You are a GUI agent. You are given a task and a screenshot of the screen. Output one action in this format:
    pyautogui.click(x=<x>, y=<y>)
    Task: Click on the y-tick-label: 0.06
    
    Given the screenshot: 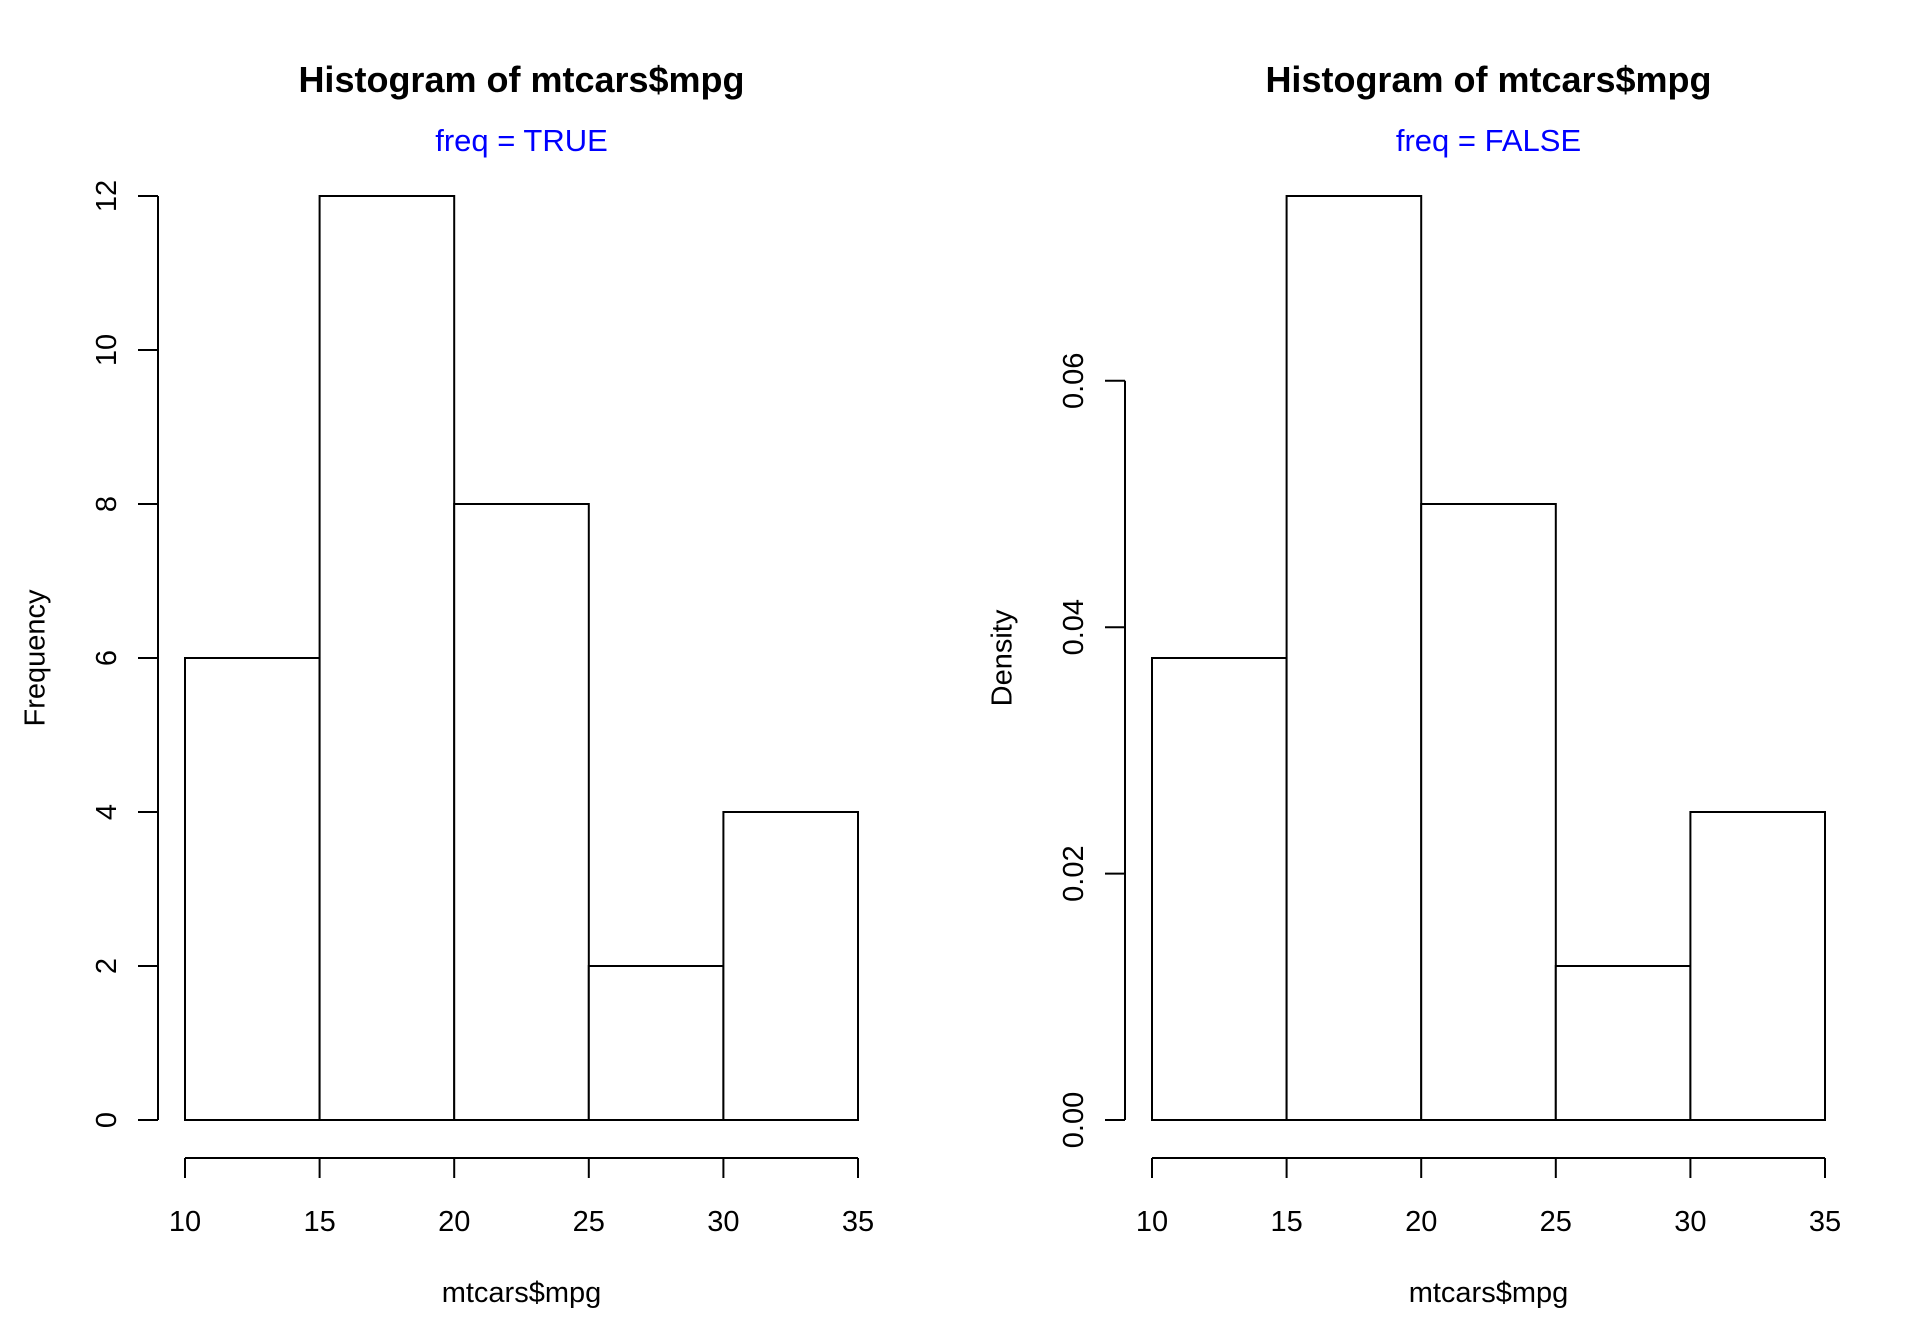 What is the action you would take?
    pyautogui.click(x=1074, y=381)
    